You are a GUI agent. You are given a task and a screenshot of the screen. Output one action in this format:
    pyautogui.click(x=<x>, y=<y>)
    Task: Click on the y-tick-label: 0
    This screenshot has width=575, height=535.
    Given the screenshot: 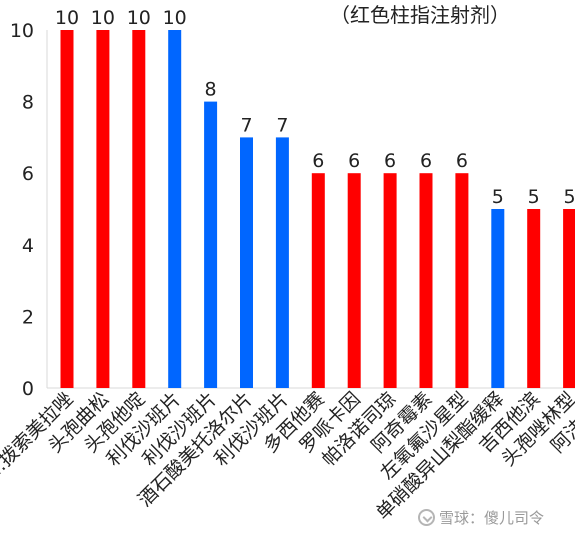 What is the action you would take?
    pyautogui.click(x=28, y=389)
    